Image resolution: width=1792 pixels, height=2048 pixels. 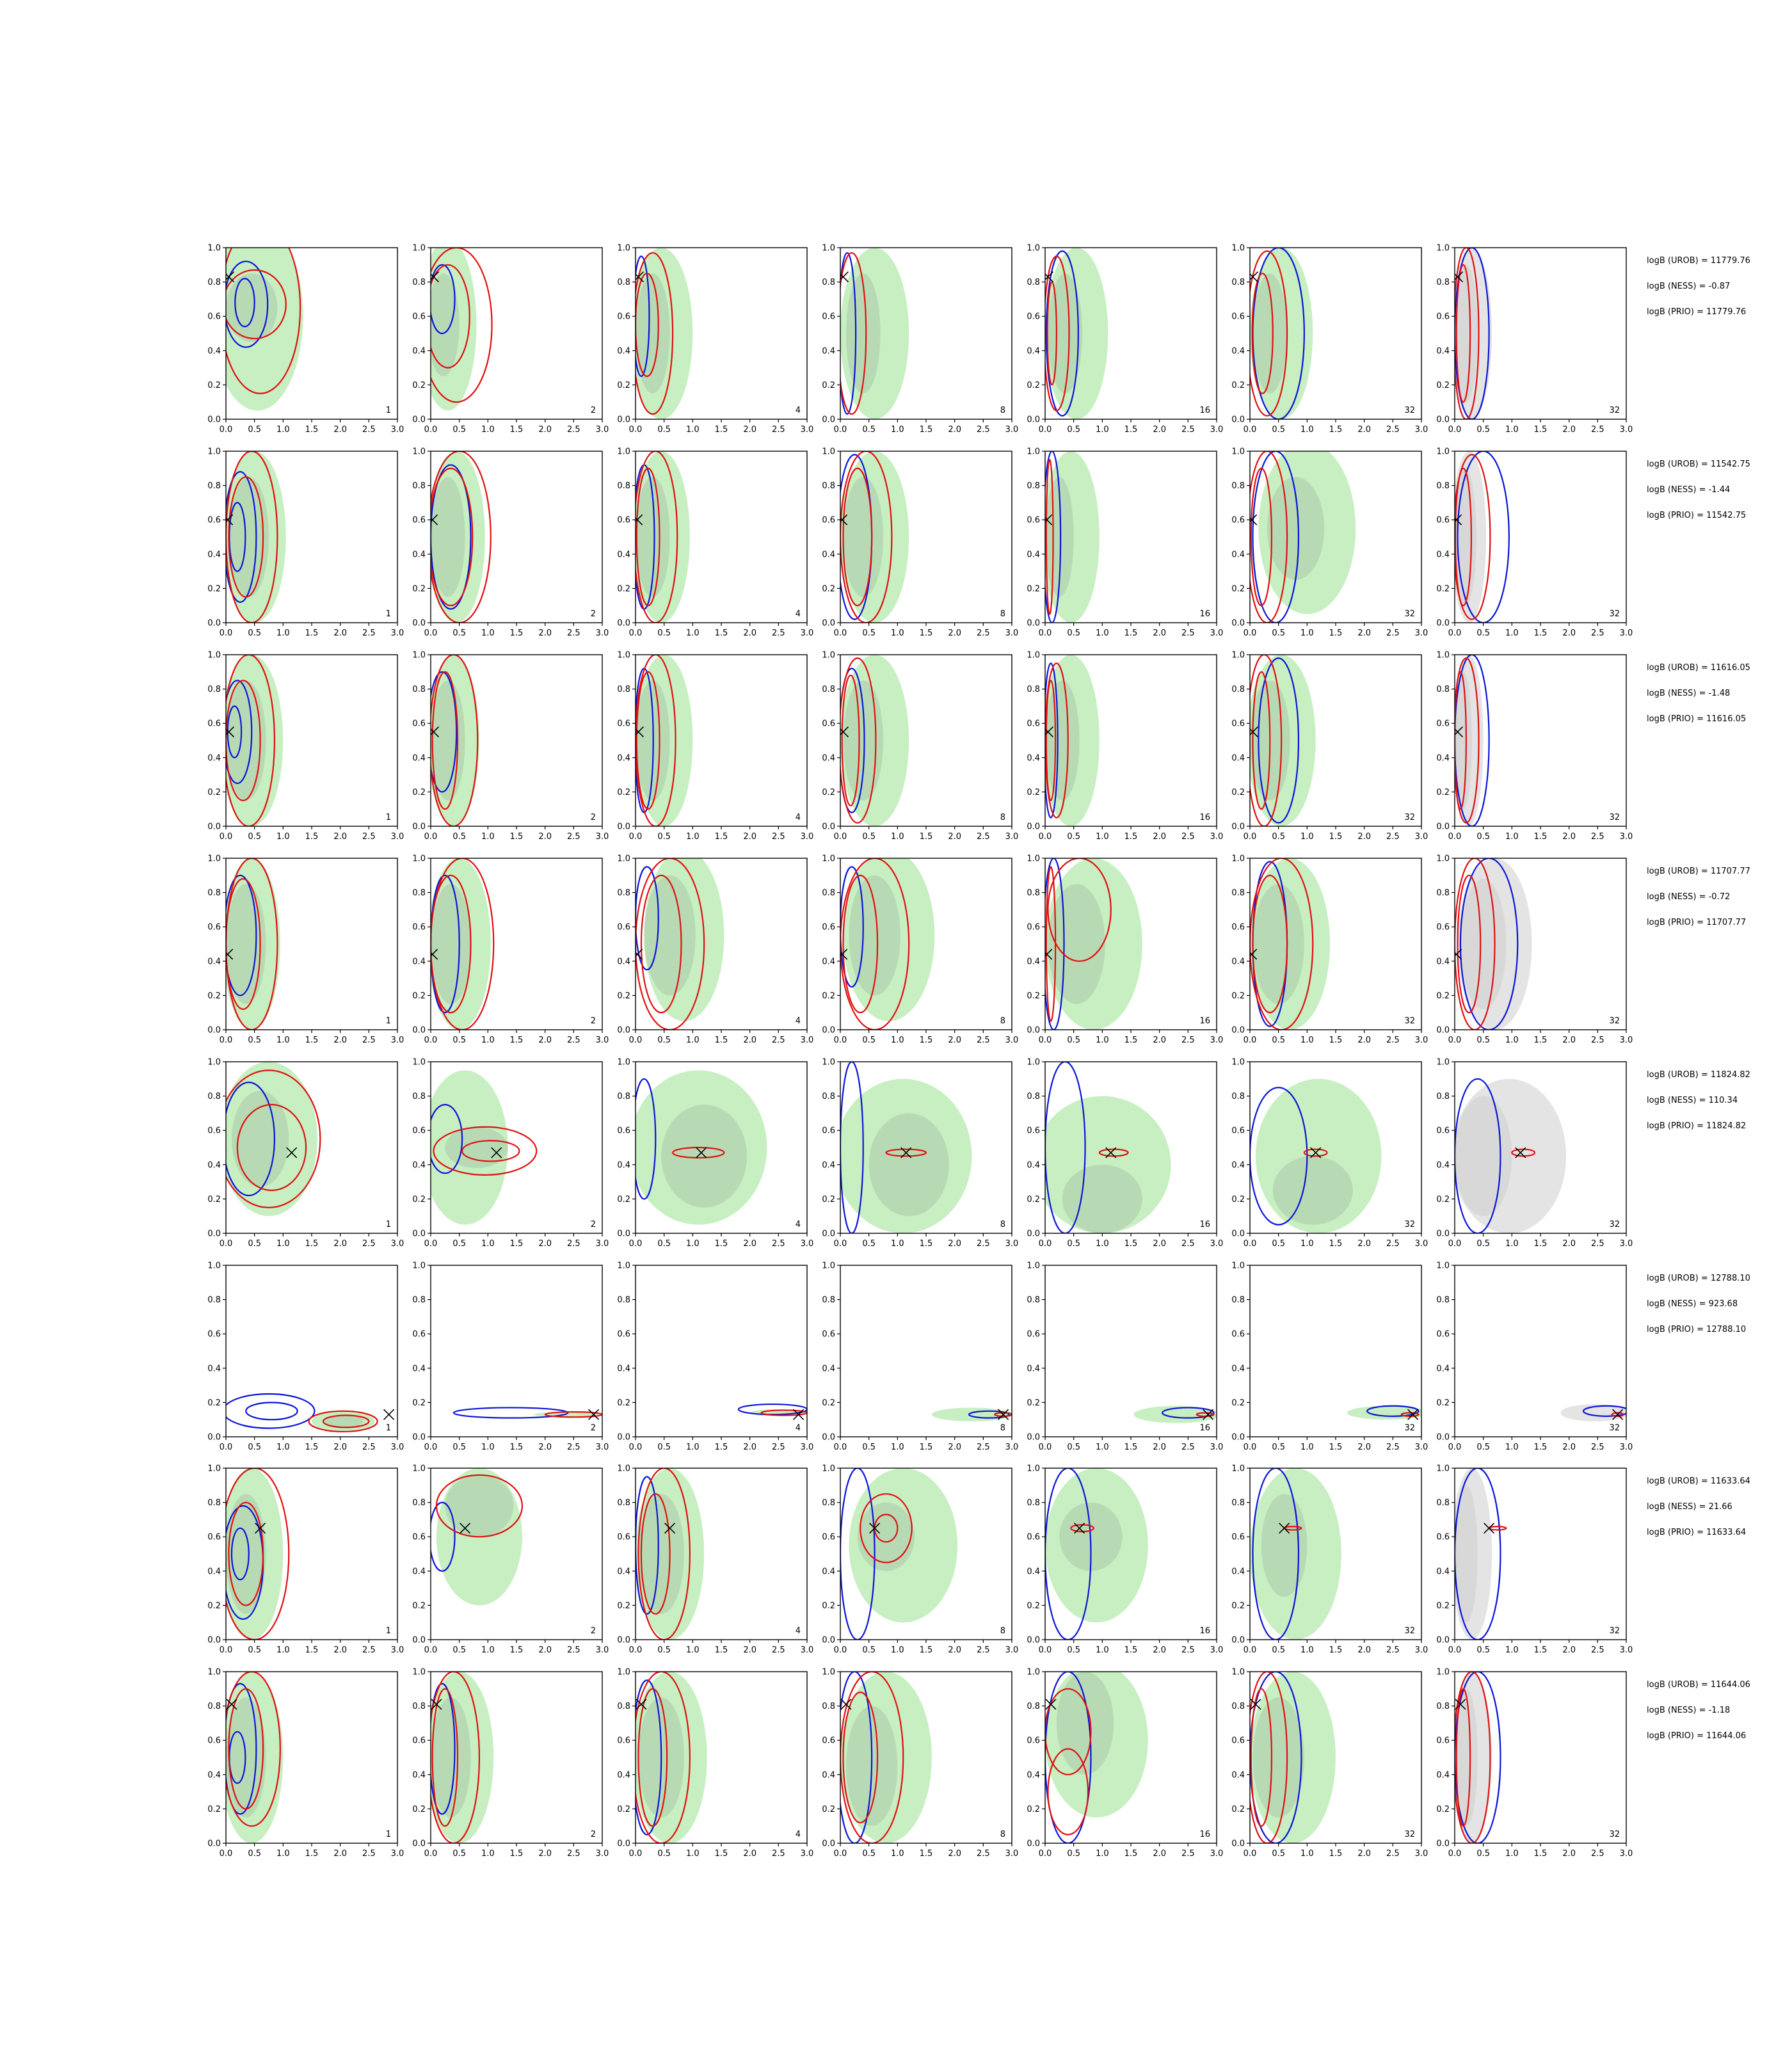 I want to click on density-fill-outer, so click(x=1175, y=1414).